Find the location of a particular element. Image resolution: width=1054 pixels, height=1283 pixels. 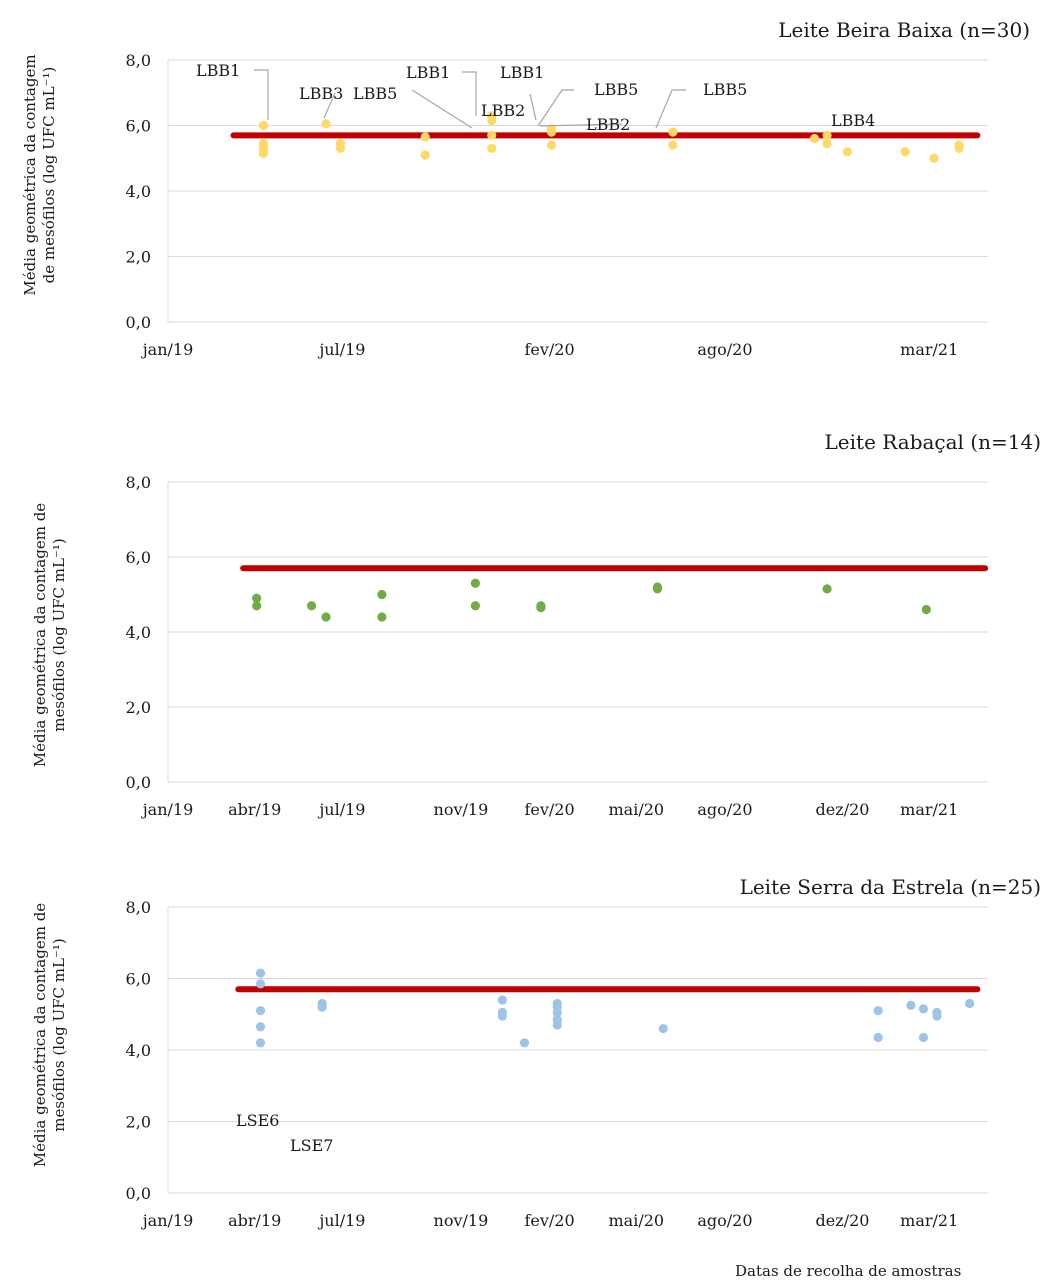

annotation-label: LBB2 is located at coordinates (608, 124).